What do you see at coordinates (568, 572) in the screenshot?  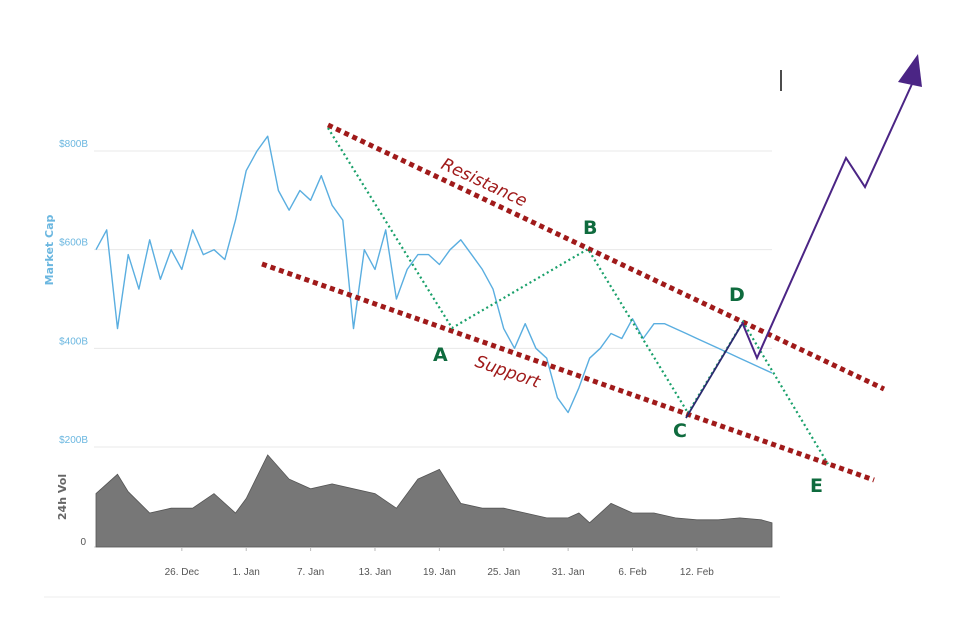 I see `x-tick-label: 31. Jan` at bounding box center [568, 572].